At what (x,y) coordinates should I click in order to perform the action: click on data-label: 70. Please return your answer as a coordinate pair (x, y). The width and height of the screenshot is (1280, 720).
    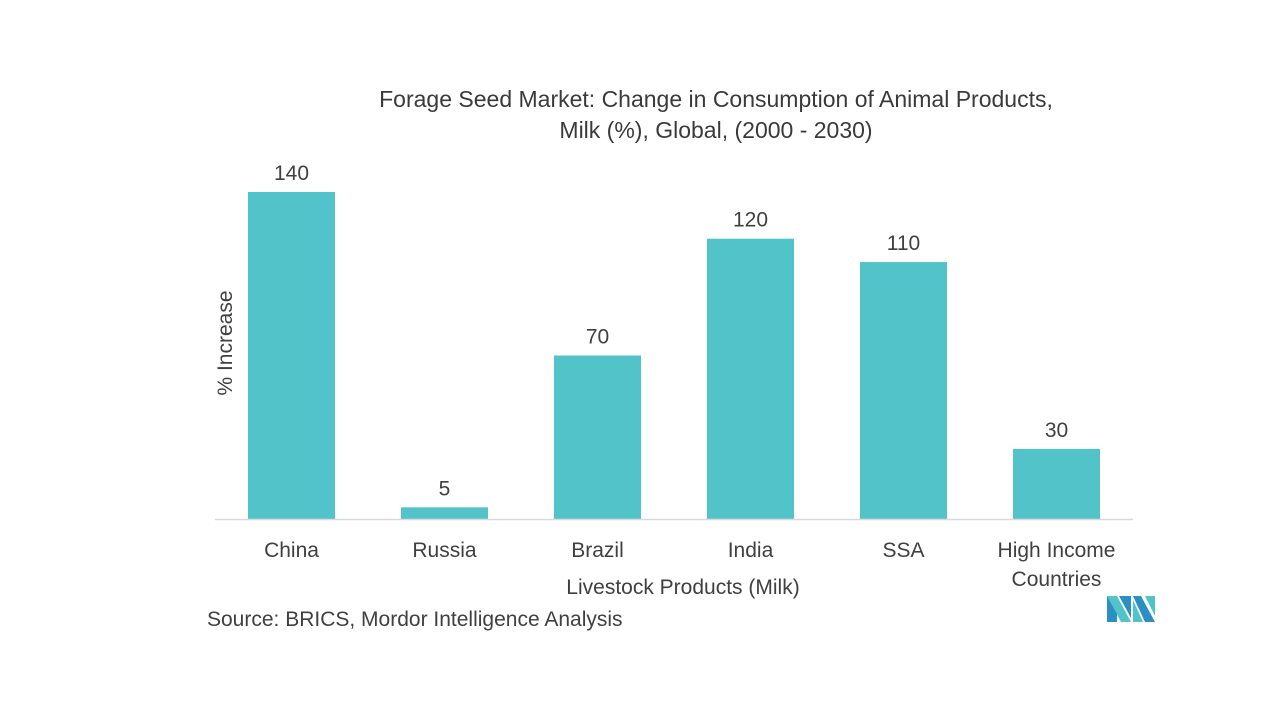
    Looking at the image, I should click on (597, 337).